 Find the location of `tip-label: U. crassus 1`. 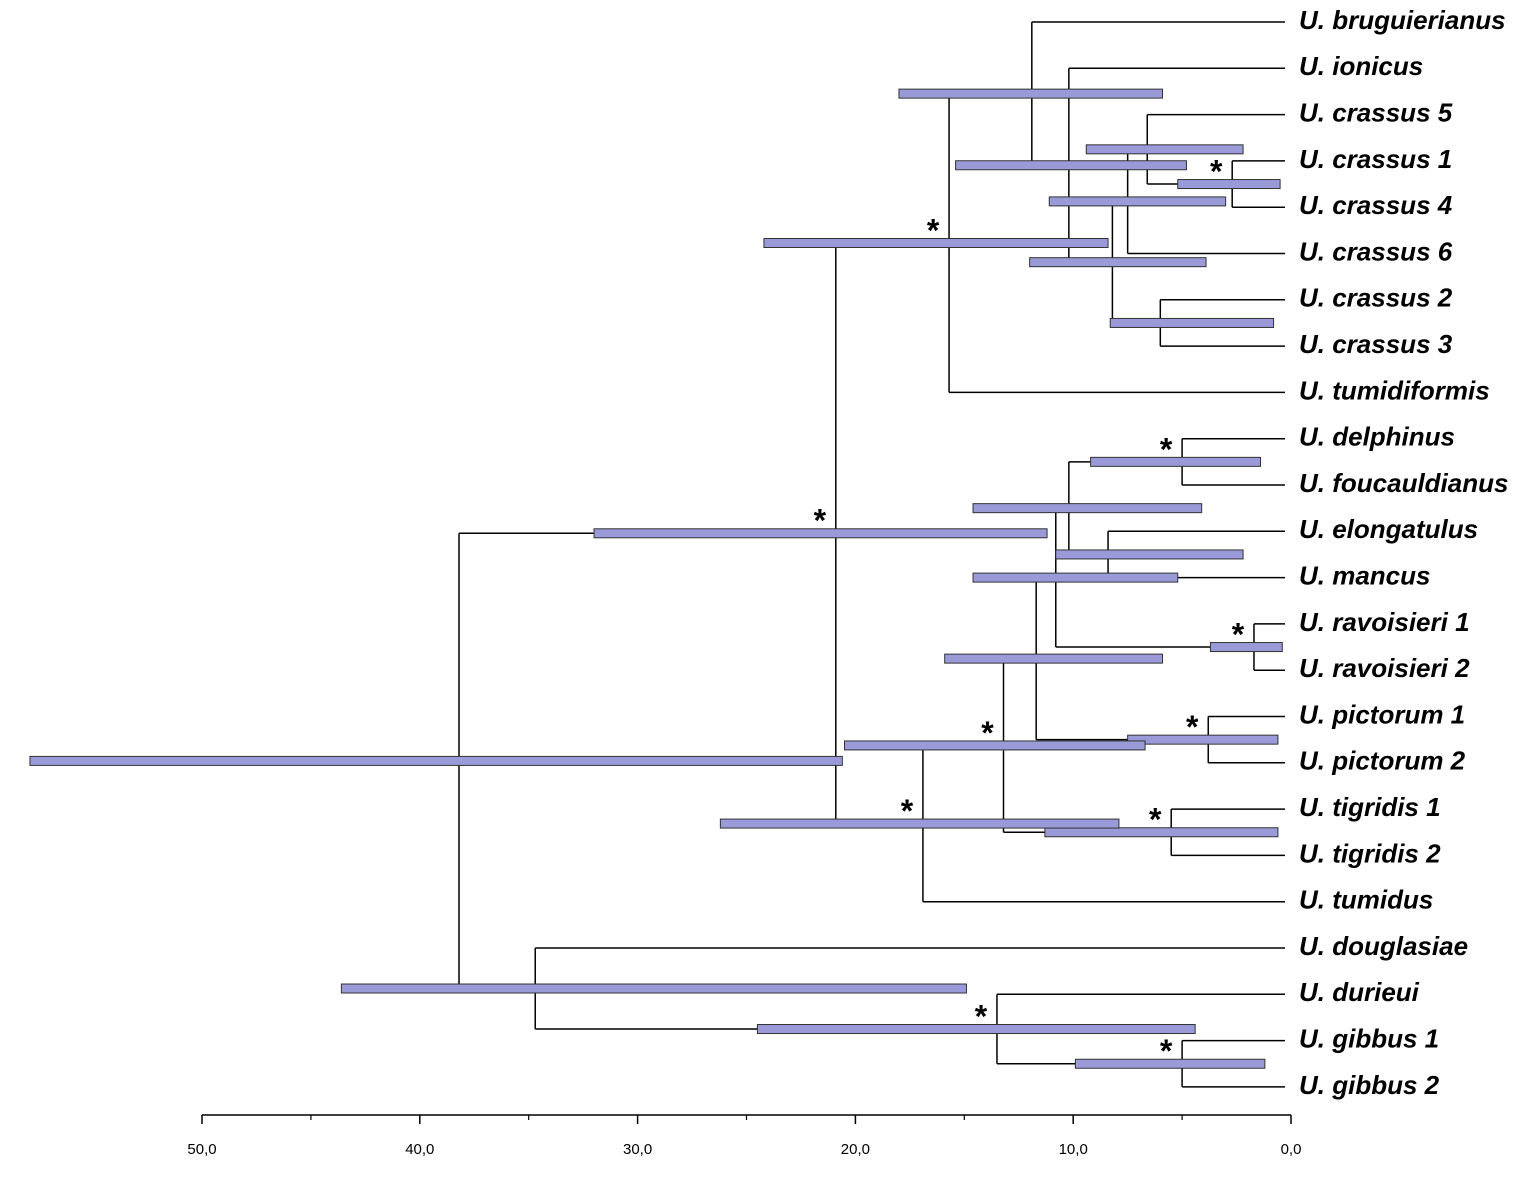

tip-label: U. crassus 1 is located at coordinates (1375, 159).